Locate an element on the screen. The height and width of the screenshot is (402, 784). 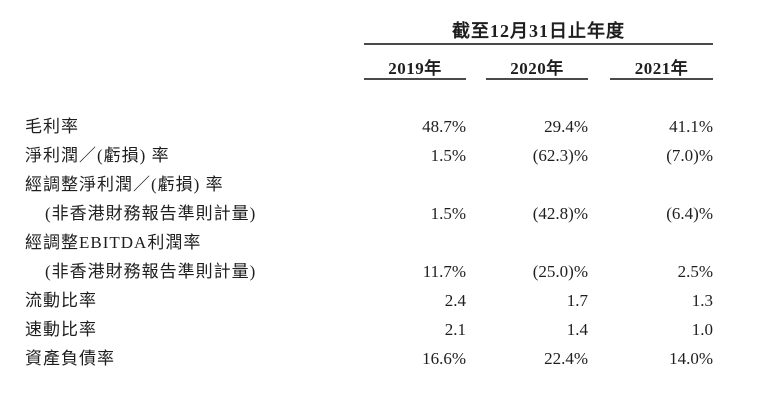
cell-2021: 14.0% is located at coordinates (691, 358).